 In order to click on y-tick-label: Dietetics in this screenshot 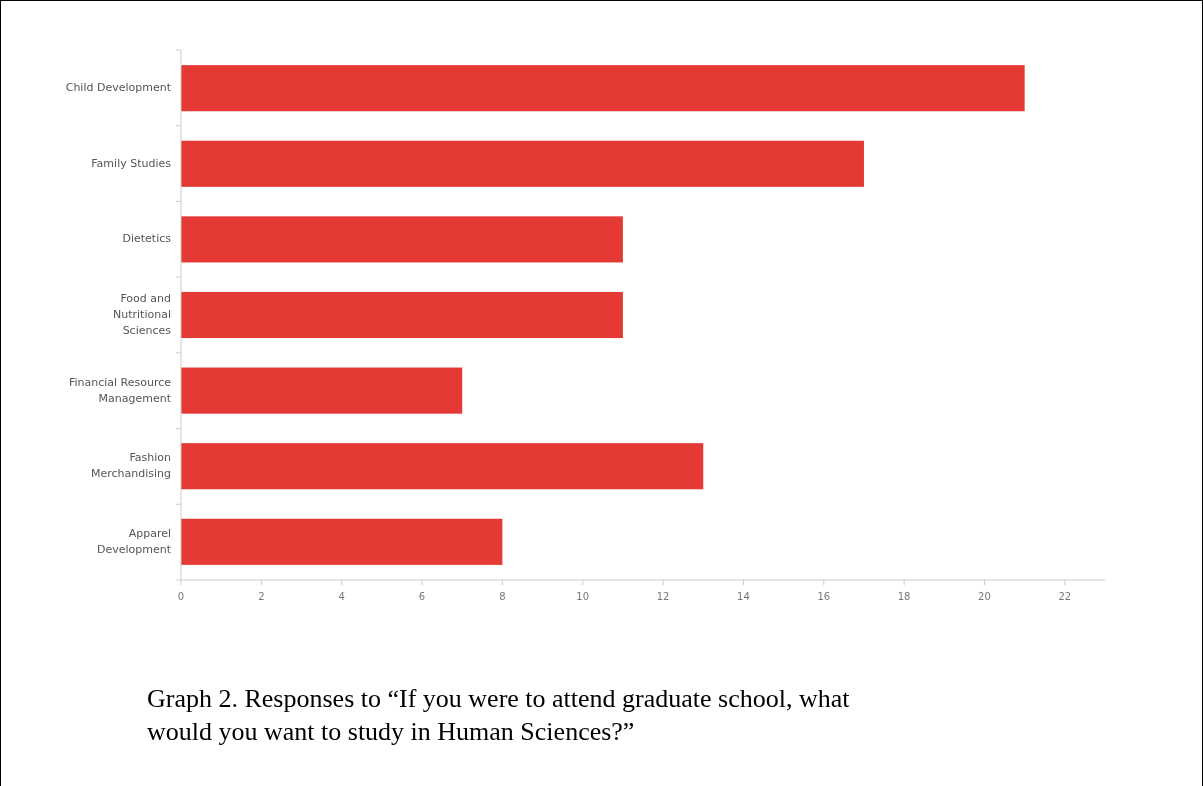, I will do `click(147, 239)`.